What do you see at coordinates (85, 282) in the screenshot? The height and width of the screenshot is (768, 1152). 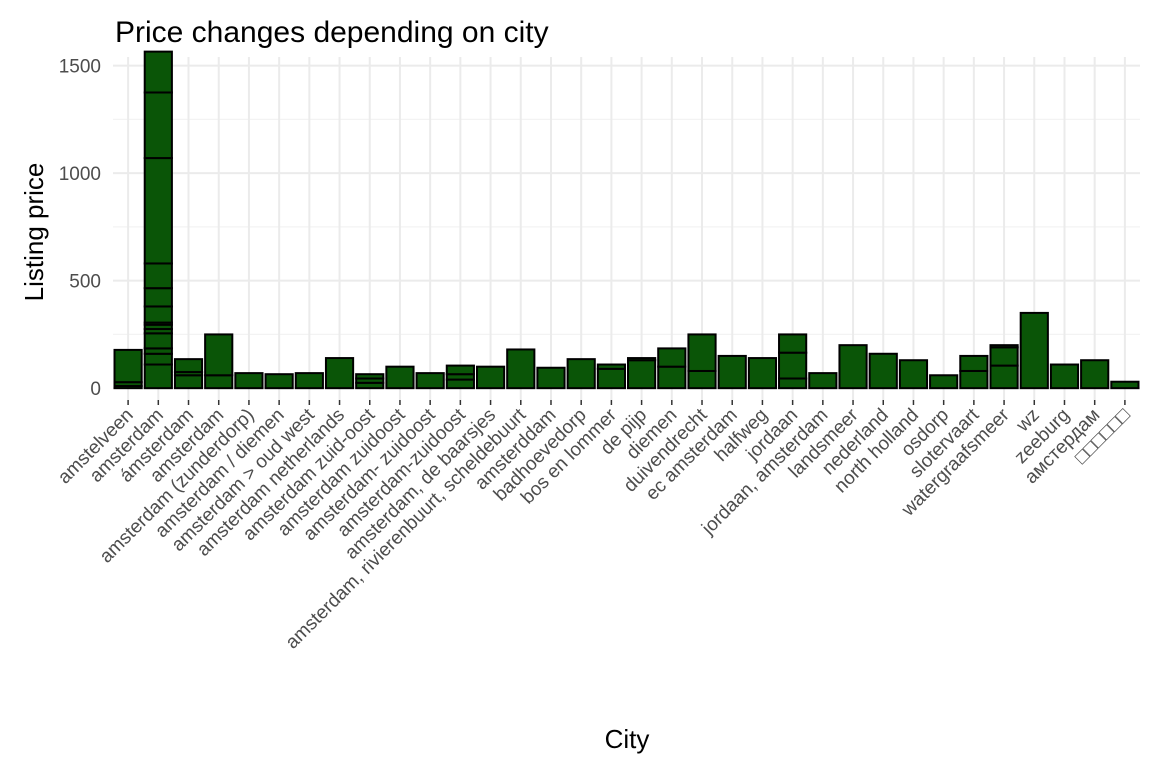 I see `y-tick-label: 500` at bounding box center [85, 282].